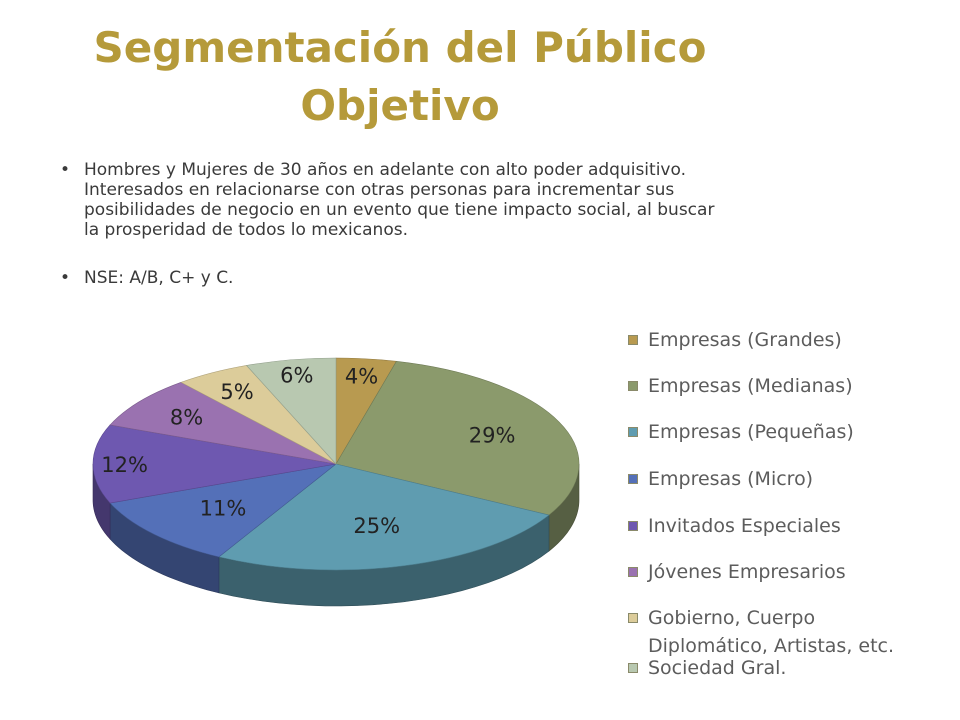  I want to click on pie-data-label: 5%, so click(236, 392).